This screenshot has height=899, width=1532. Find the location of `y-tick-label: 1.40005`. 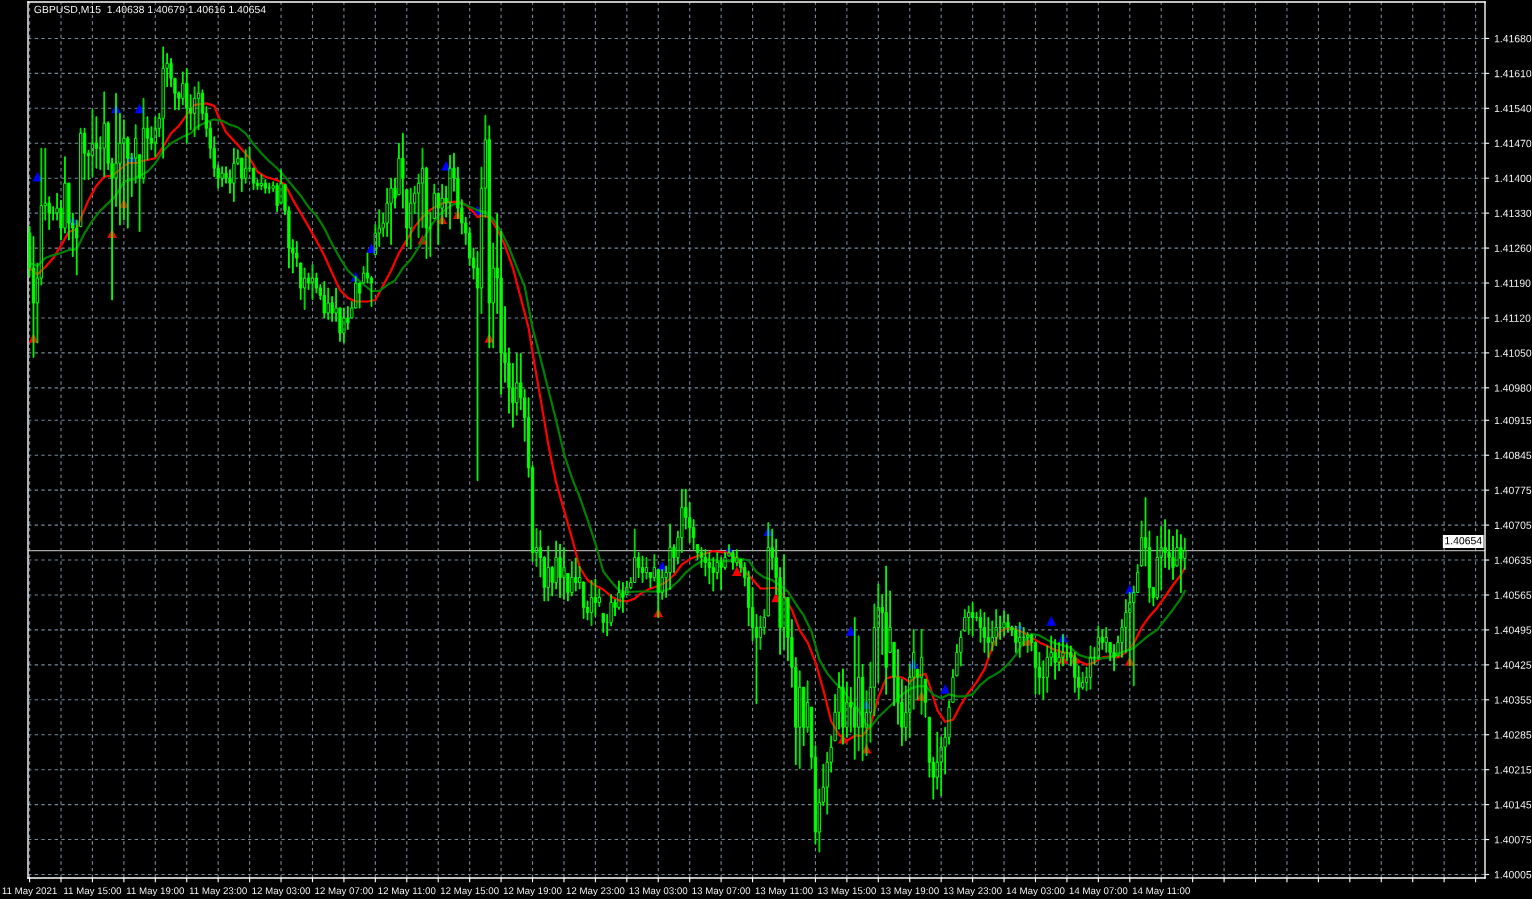

y-tick-label: 1.40005 is located at coordinates (1513, 875).